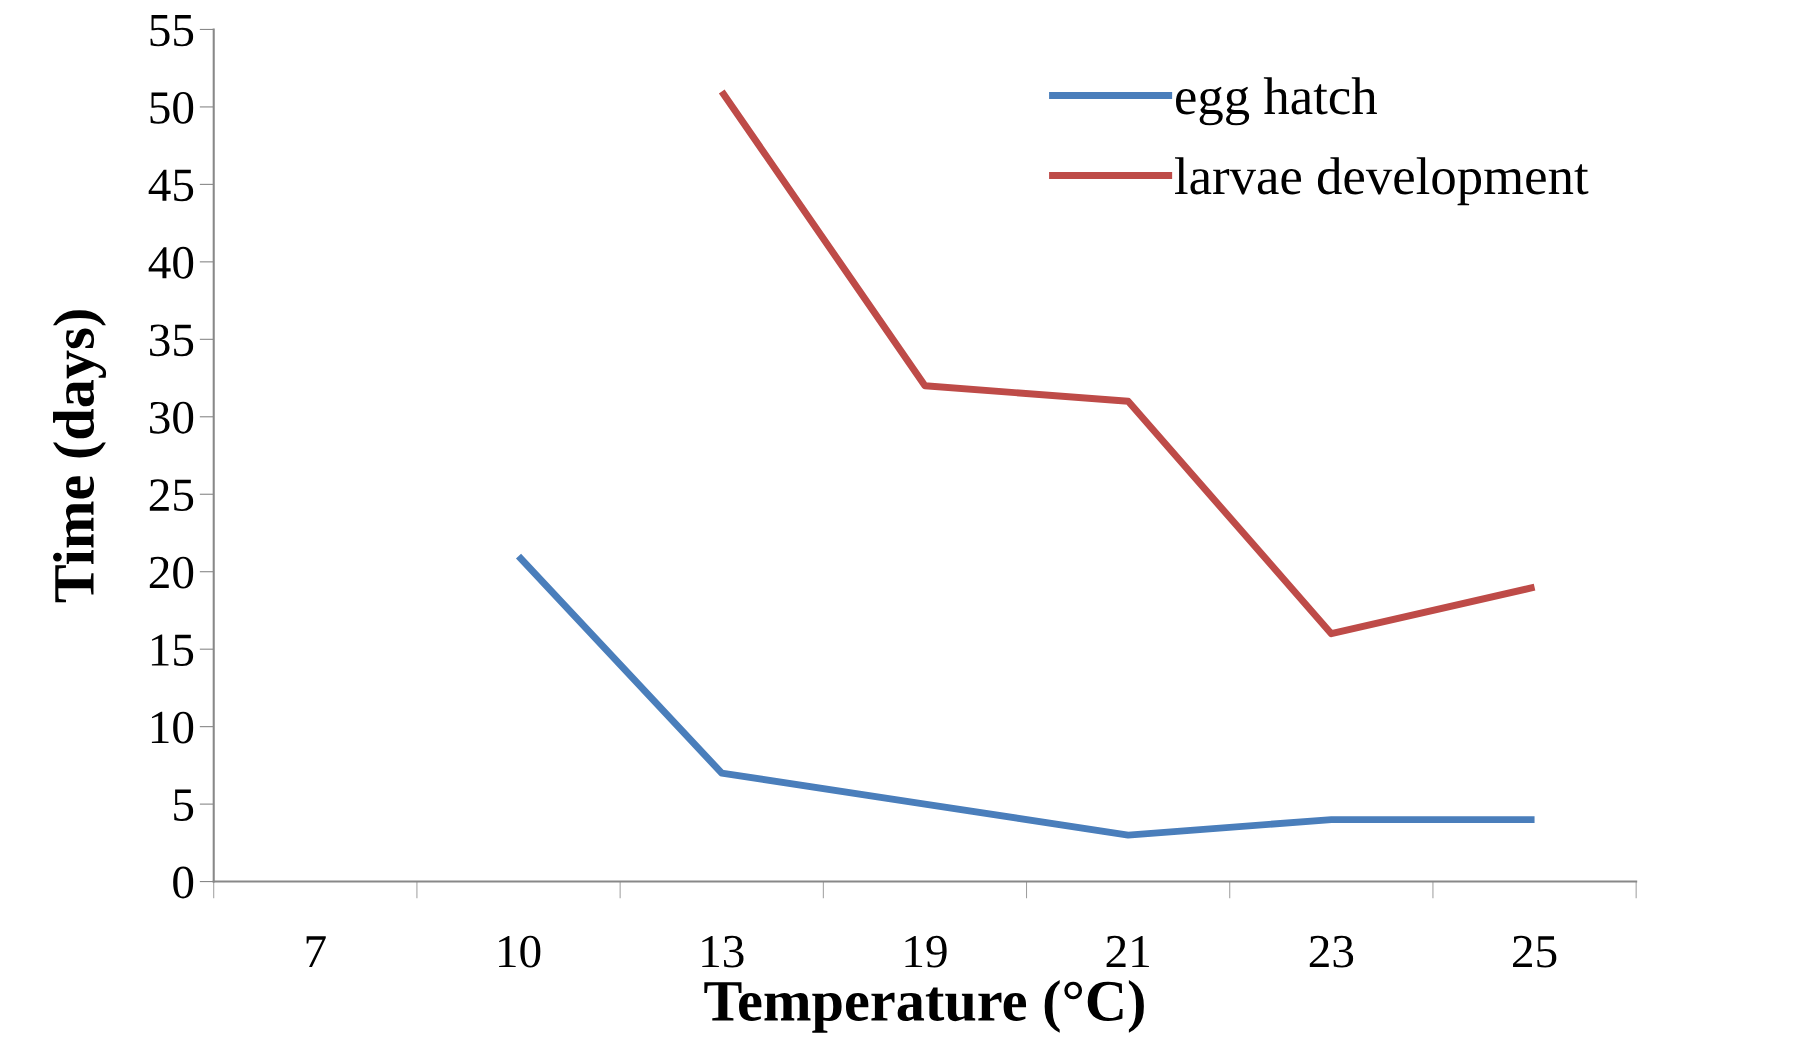 The image size is (1796, 1052). Describe the element at coordinates (172, 727) in the screenshot. I see `y-tick-label: 10` at that location.